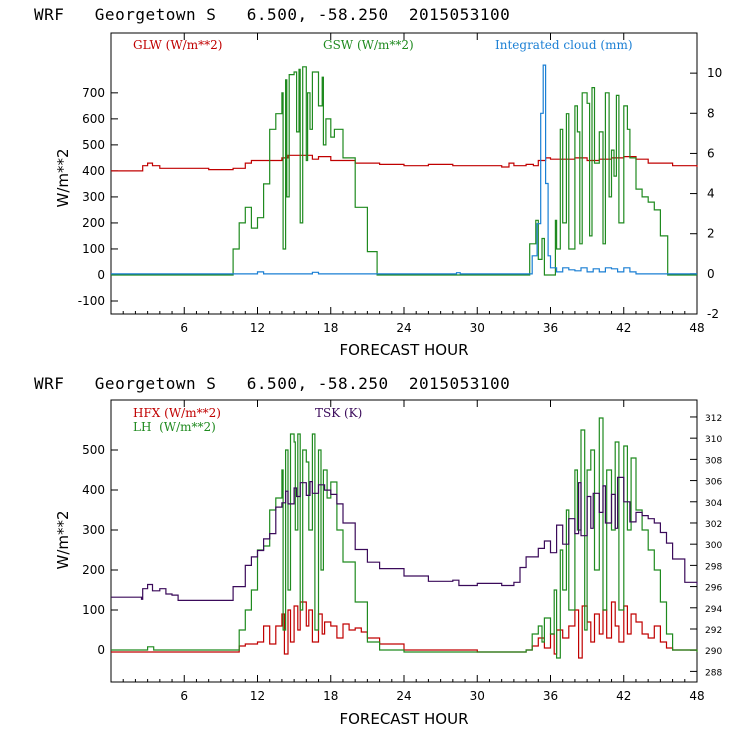 The height and width of the screenshot is (740, 740). I want to click on chart-1-legend-cloud: Integrated cloud (mm), so click(564, 45).